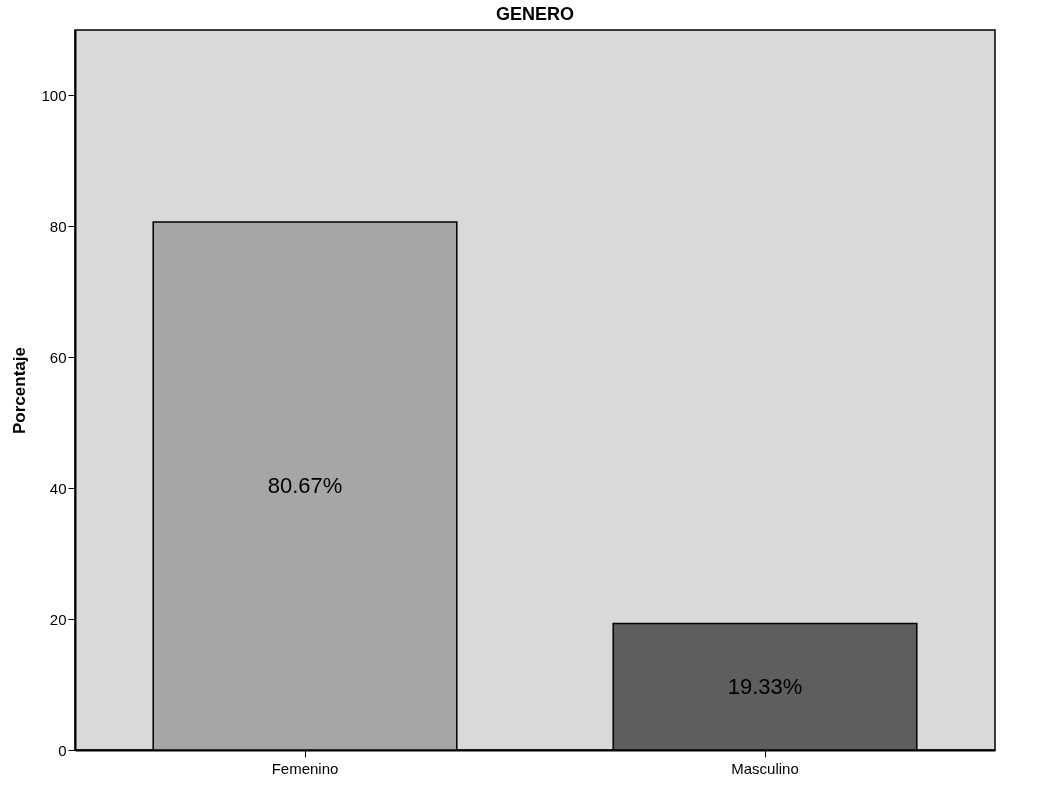 The width and height of the screenshot is (1046, 802). What do you see at coordinates (54, 95) in the screenshot?
I see `y-tick-label: 100` at bounding box center [54, 95].